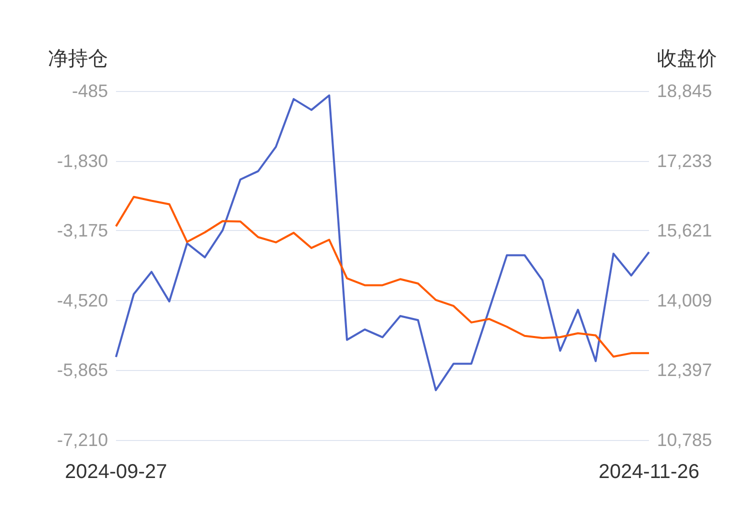 This screenshot has width=750, height=510. I want to click on y-tick-label: -3,175, so click(82, 230).